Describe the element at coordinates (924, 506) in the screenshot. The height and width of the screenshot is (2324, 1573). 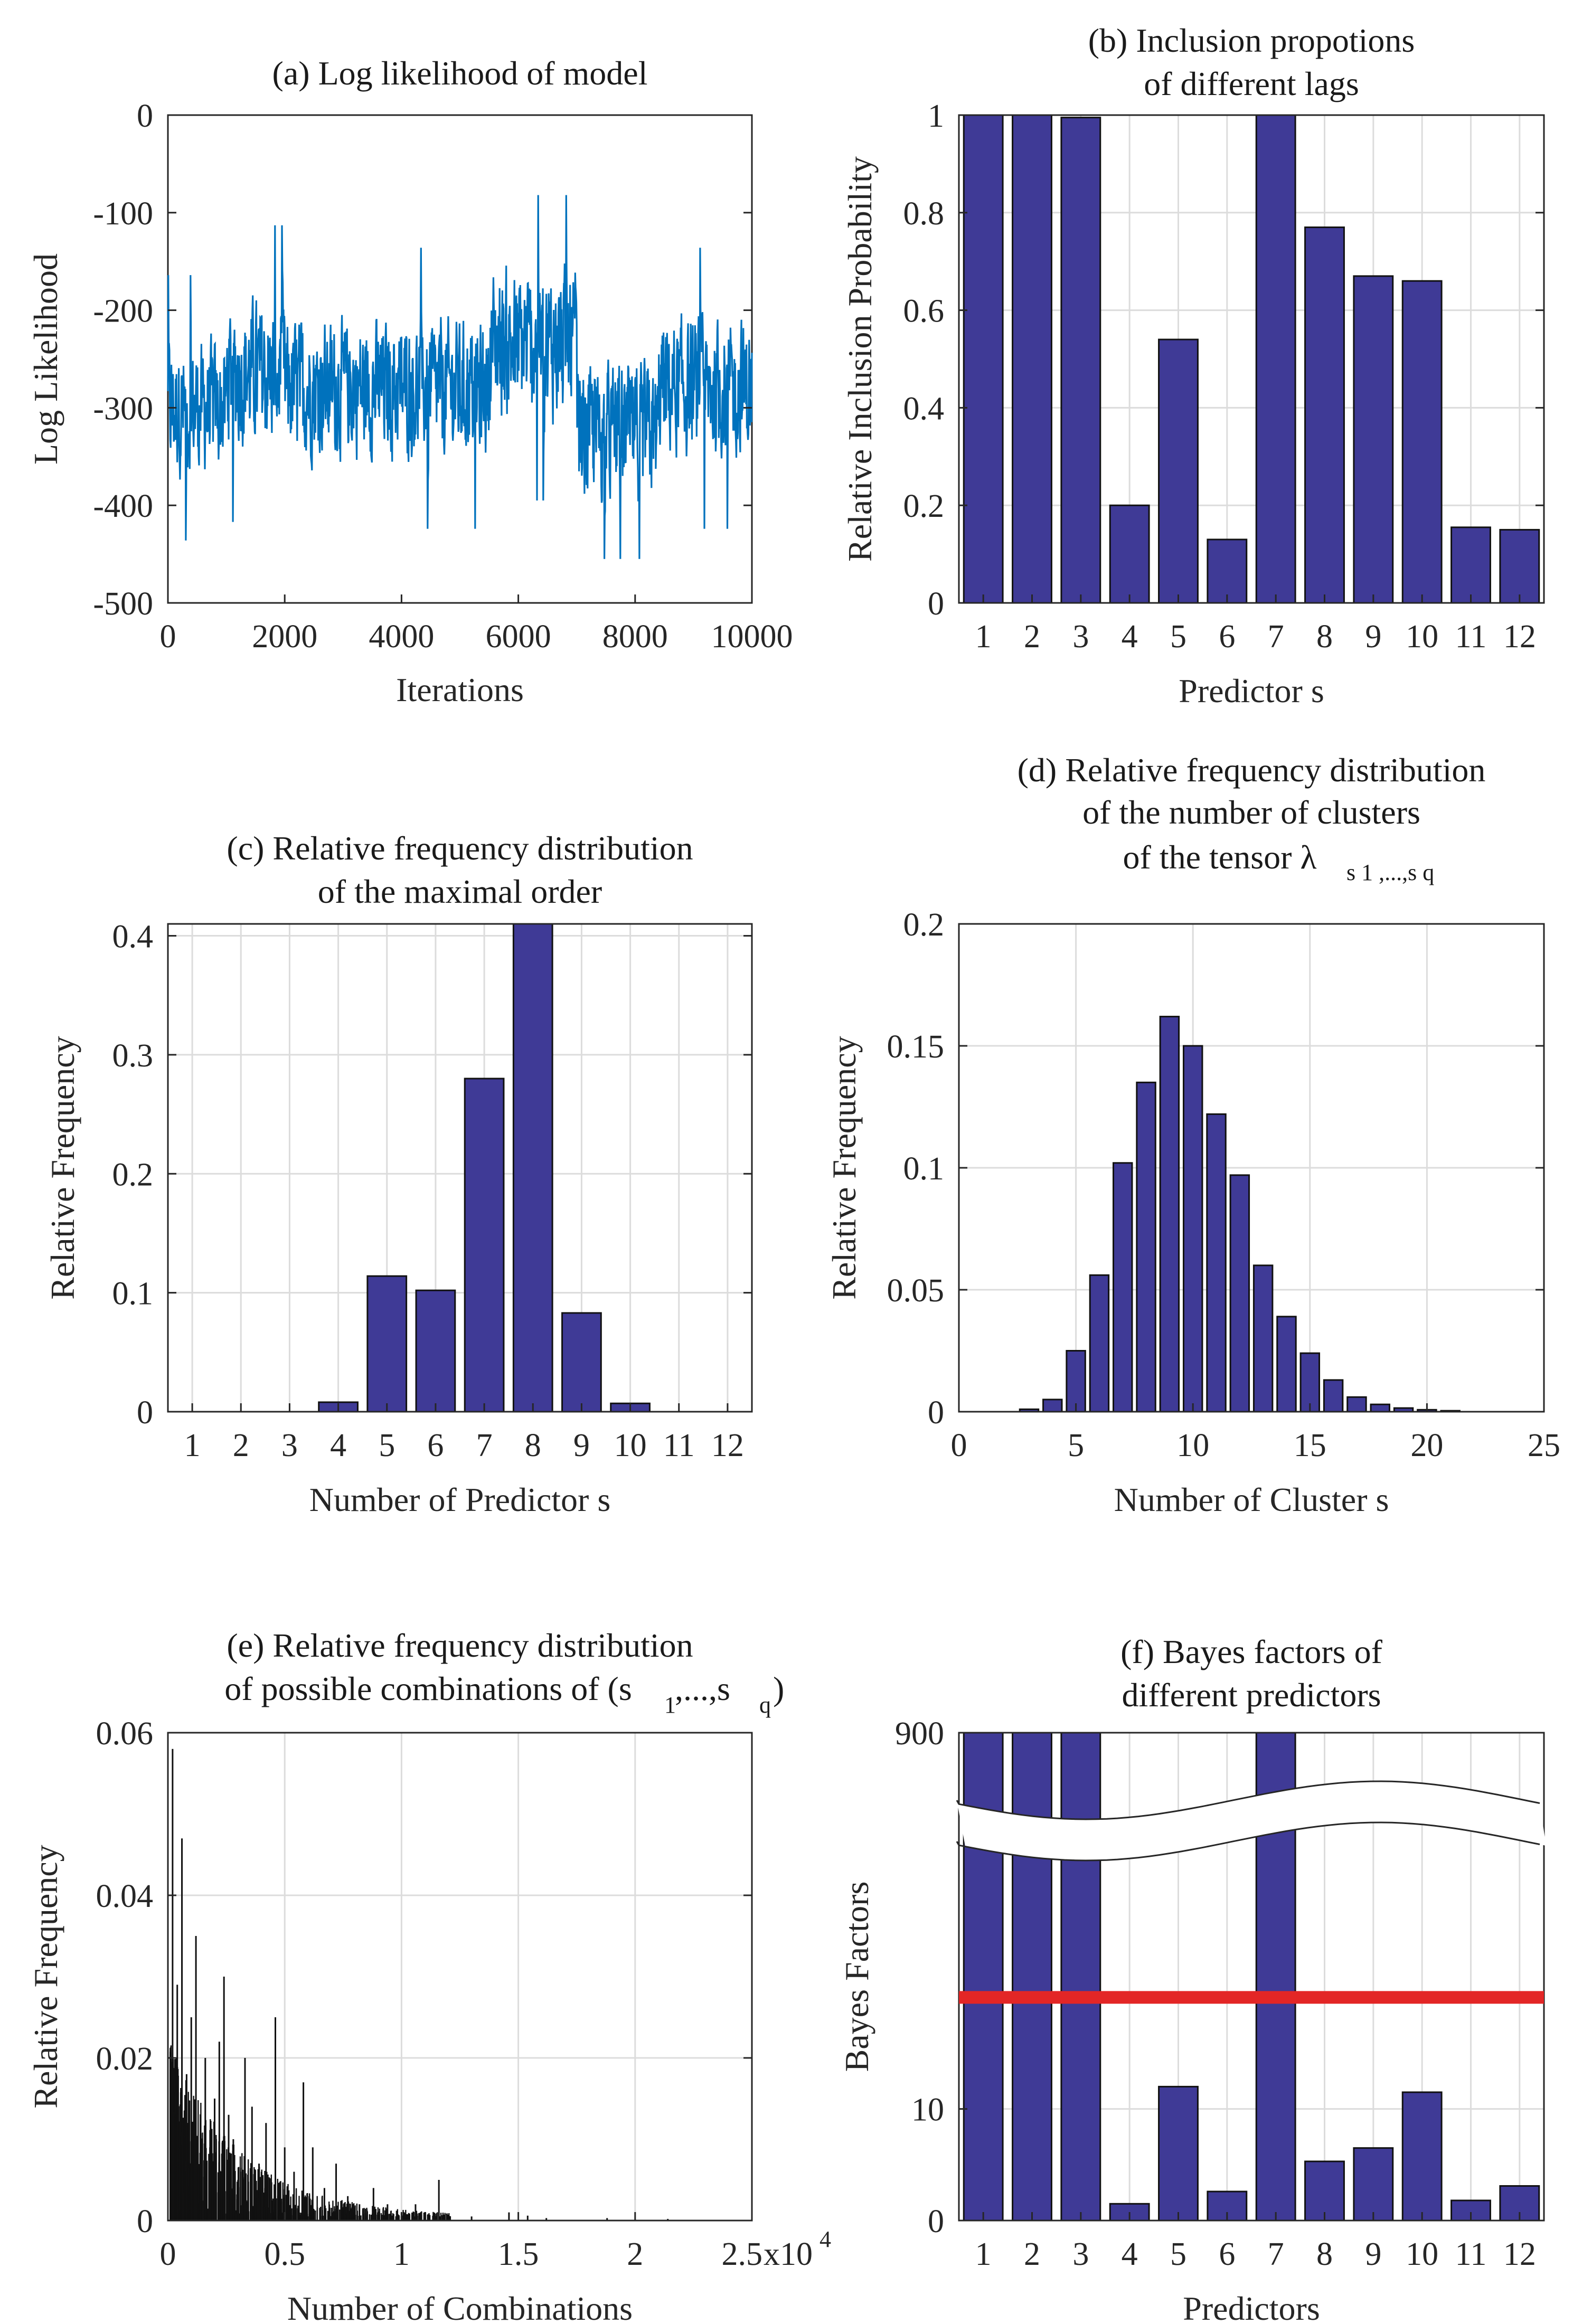
I see `chart-b-ytick-label: 0.2` at that location.